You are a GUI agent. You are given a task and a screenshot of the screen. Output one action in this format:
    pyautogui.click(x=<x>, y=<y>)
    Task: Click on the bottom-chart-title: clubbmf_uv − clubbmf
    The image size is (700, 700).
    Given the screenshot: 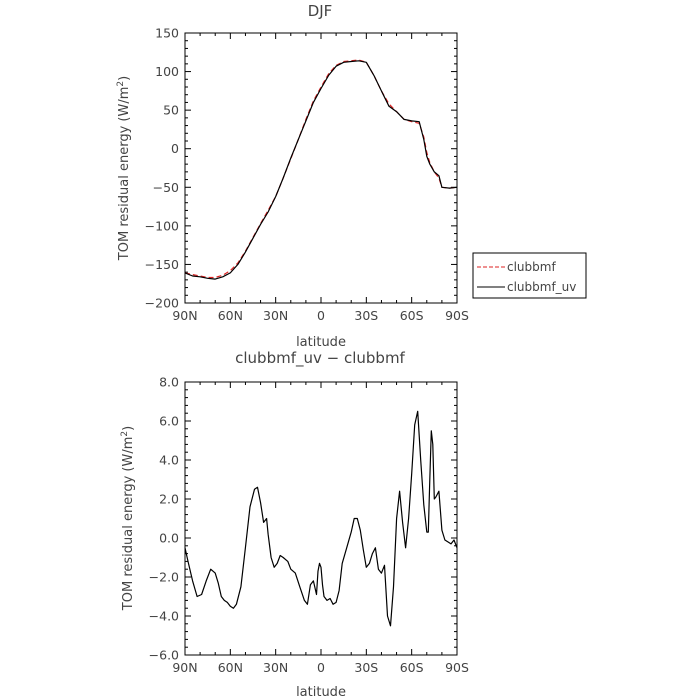 What is the action you would take?
    pyautogui.click(x=320, y=358)
    